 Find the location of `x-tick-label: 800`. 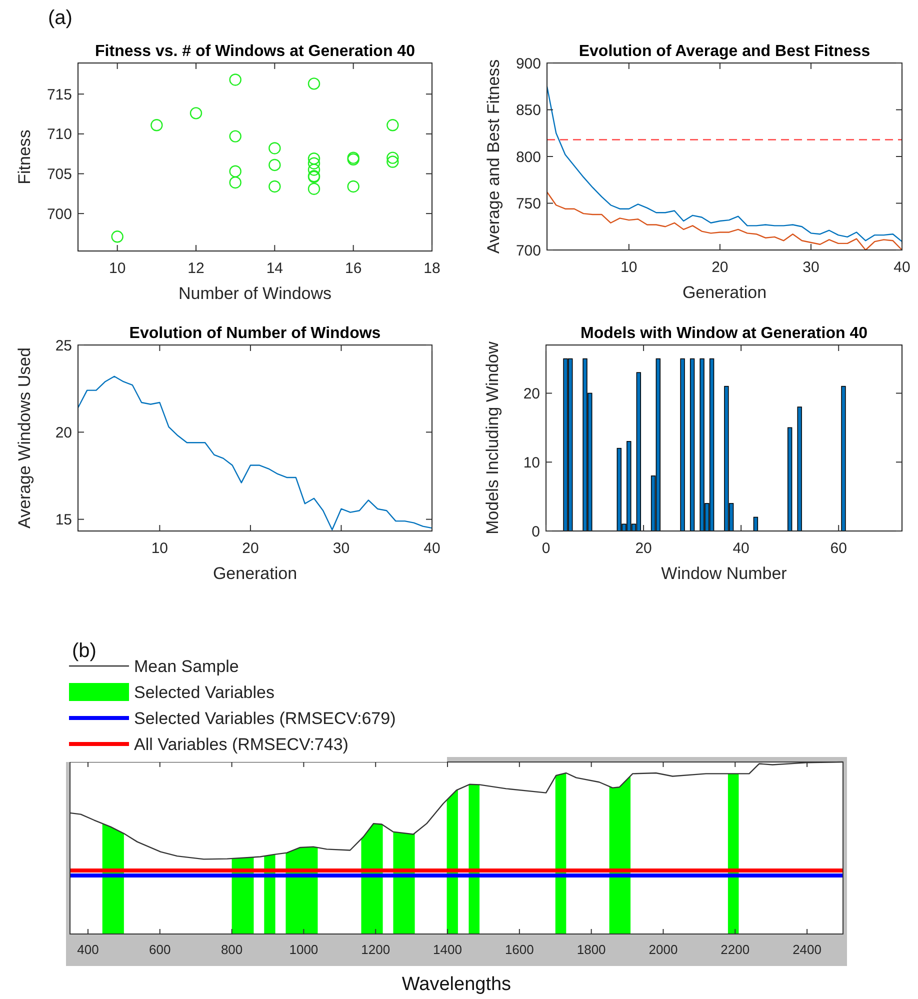

x-tick-label: 800 is located at coordinates (231, 949).